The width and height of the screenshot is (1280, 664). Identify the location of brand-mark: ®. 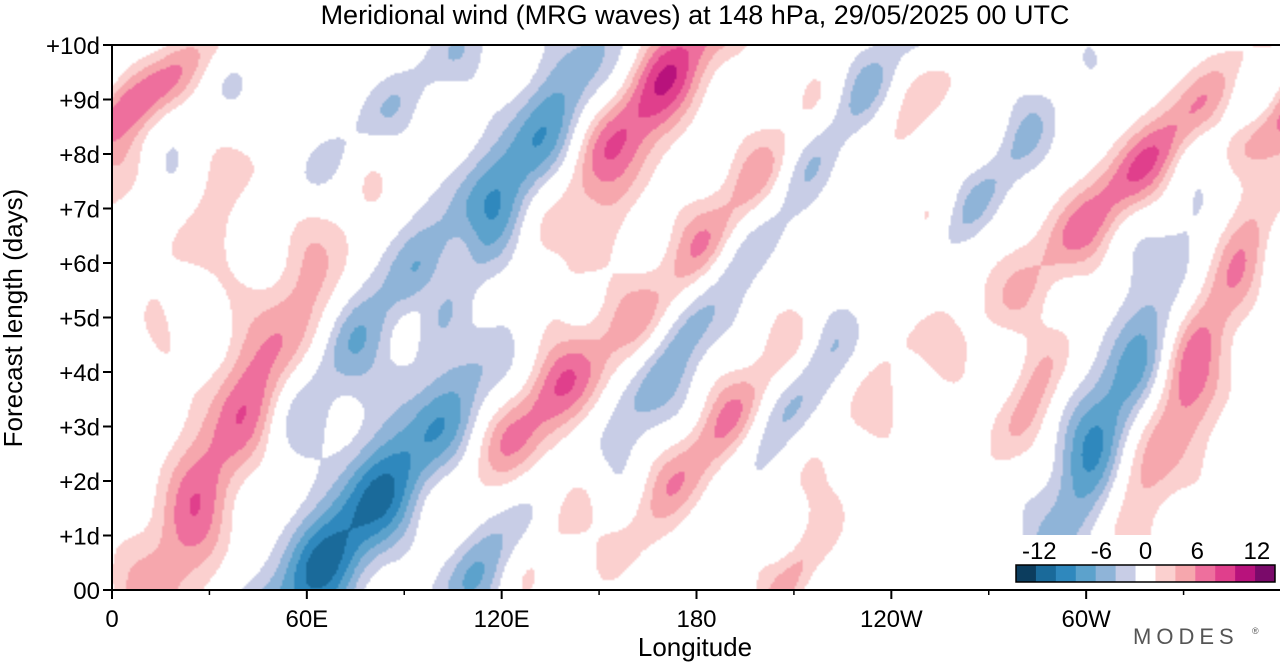
(1255, 631).